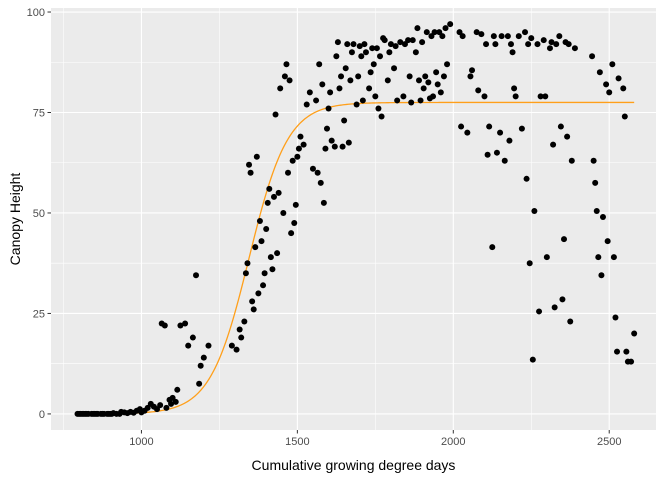  Describe the element at coordinates (39, 214) in the screenshot. I see `y-tick-label: 50` at that location.